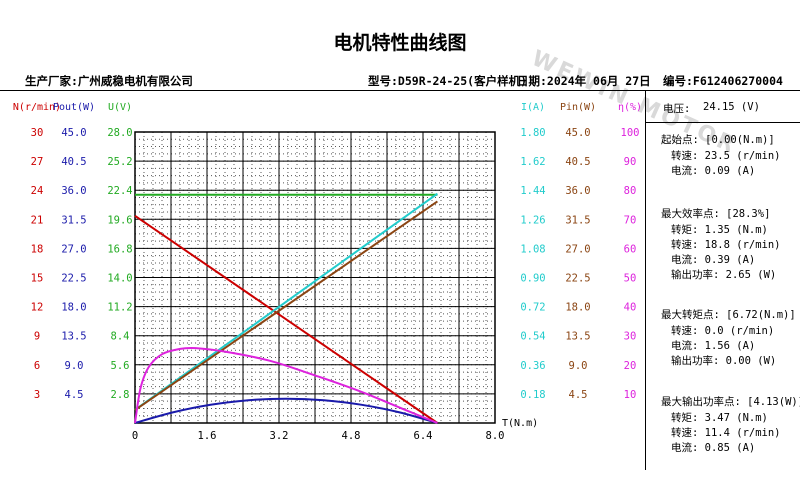 Image resolution: width=800 pixels, height=491 pixels. What do you see at coordinates (532, 191) in the screenshot?
I see `axis-tick-label: 1.44` at bounding box center [532, 191].